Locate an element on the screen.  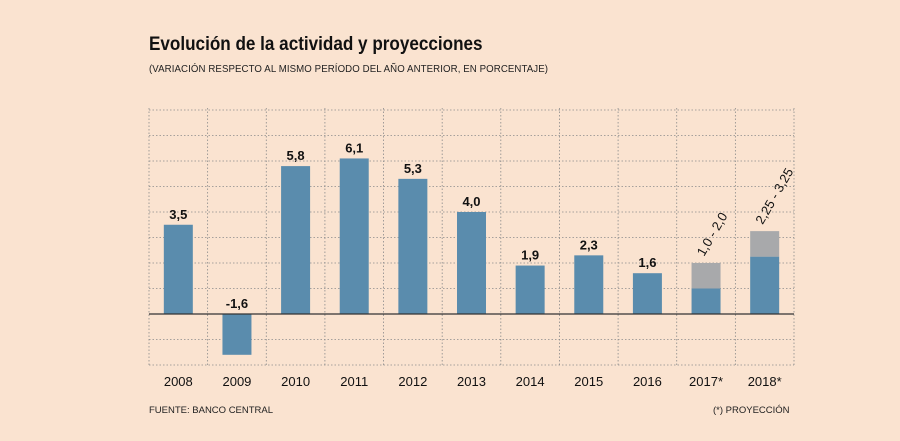
x-tick-label: 2010 is located at coordinates (295, 381).